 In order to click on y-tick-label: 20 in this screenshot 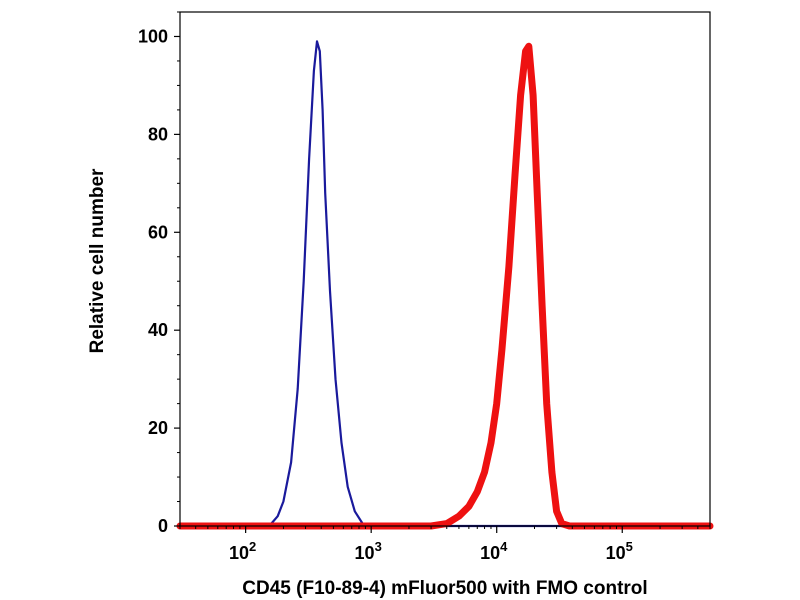, I will do `click(158, 428)`.